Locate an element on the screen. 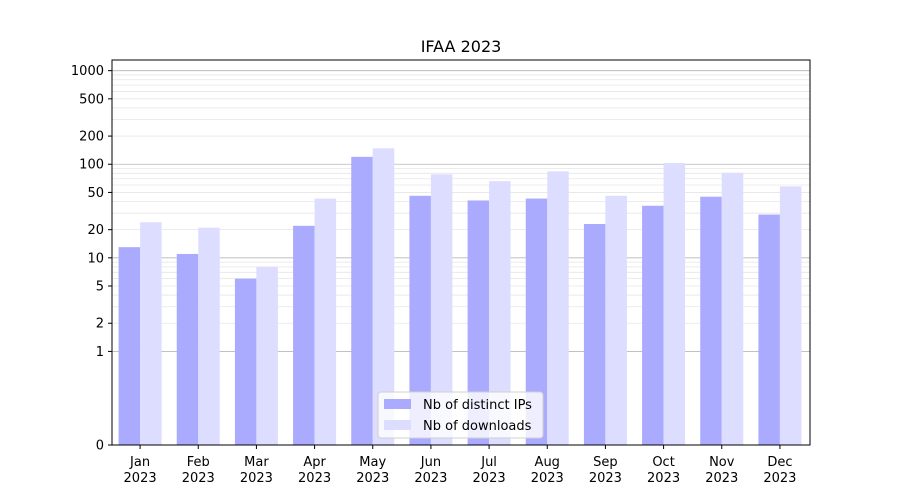  y-tick-label: 50 is located at coordinates (95, 193).